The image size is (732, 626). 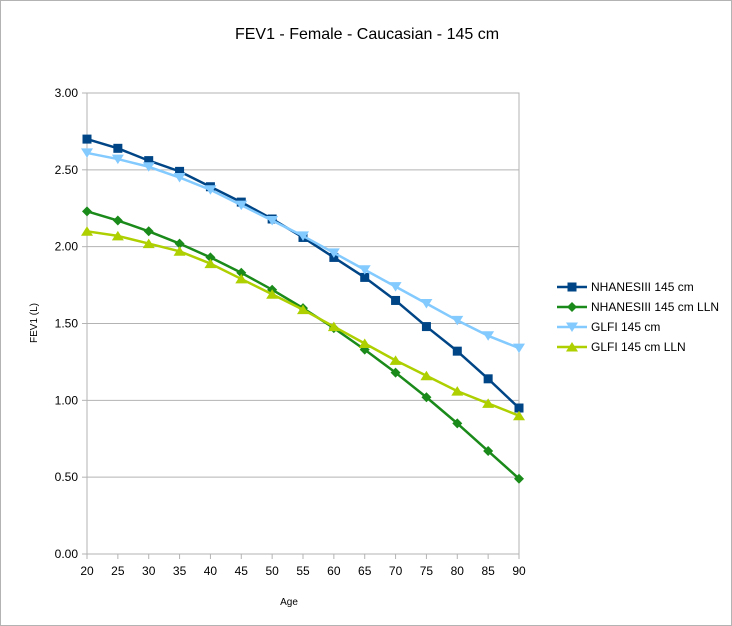 I want to click on legend-label-3: GLFI 145 cm, so click(x=625, y=327).